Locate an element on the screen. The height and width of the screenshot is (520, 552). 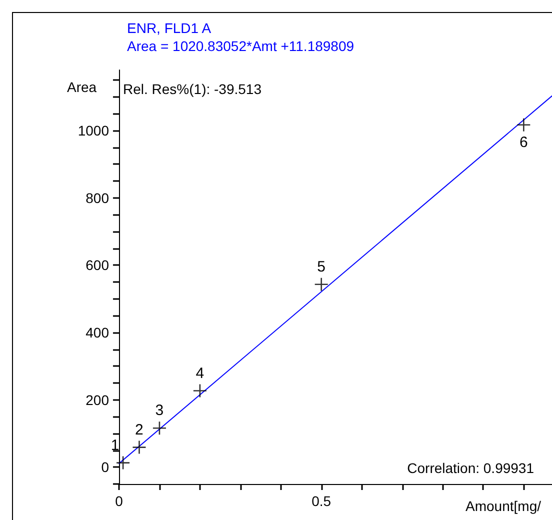
annotation: 6 is located at coordinates (524, 142).